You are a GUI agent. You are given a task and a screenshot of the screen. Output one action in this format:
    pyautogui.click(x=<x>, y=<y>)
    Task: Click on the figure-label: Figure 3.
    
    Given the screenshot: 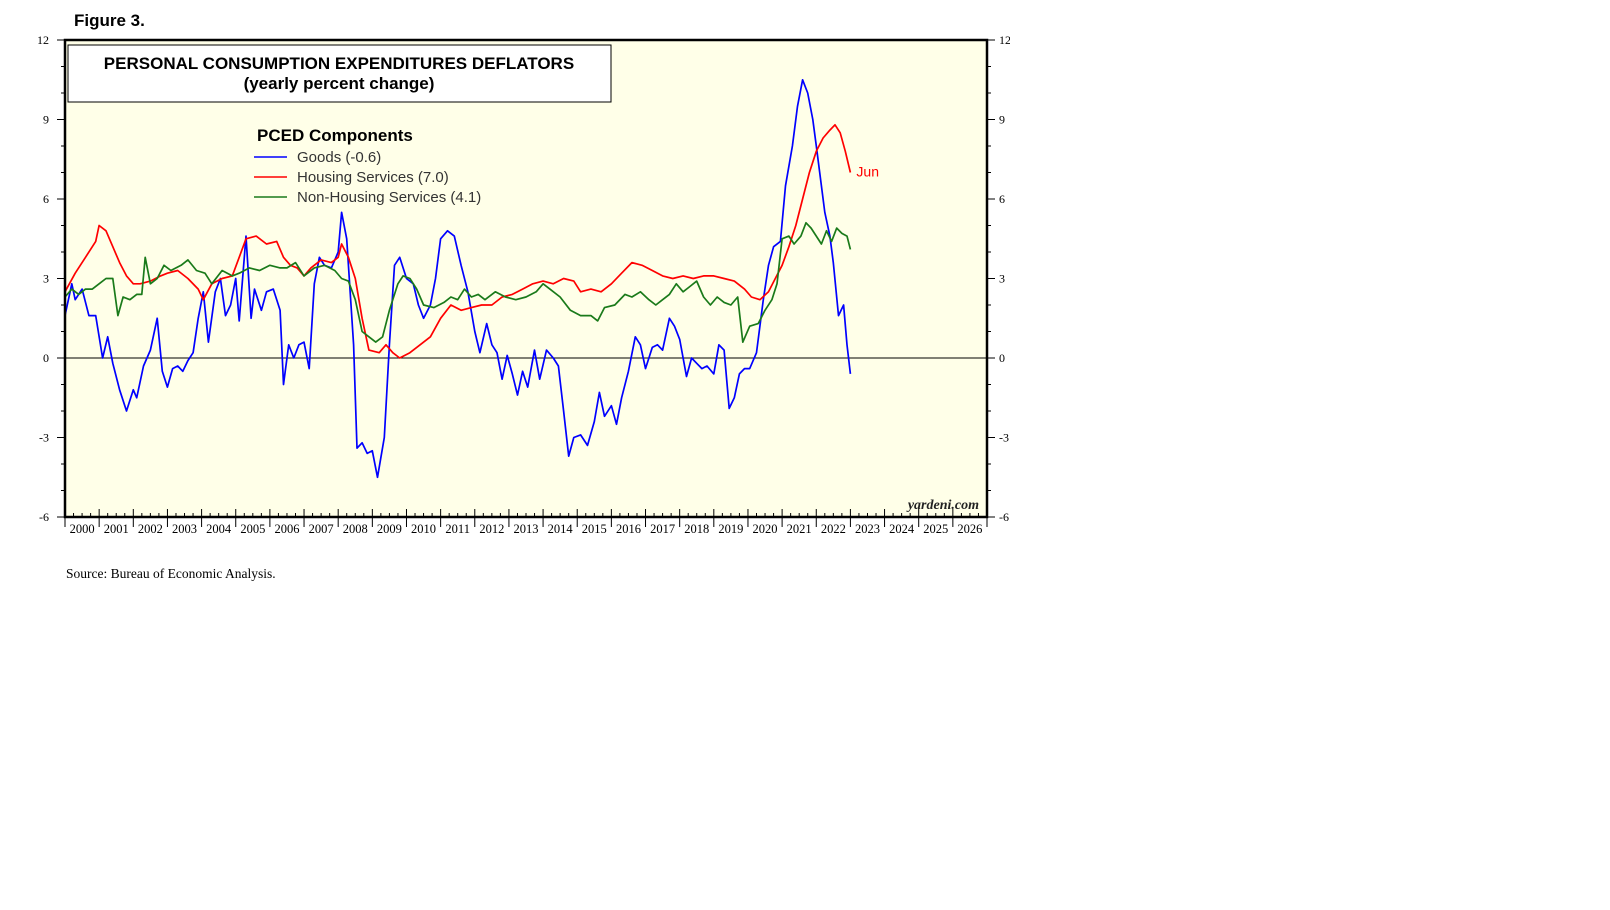 What is the action you would take?
    pyautogui.click(x=109, y=20)
    